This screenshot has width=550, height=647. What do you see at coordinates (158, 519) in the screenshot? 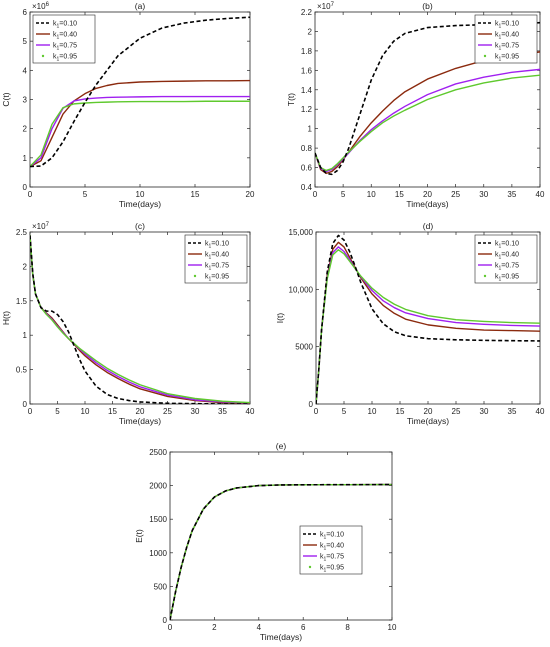
I see `y-tick-label: 1500` at bounding box center [158, 519].